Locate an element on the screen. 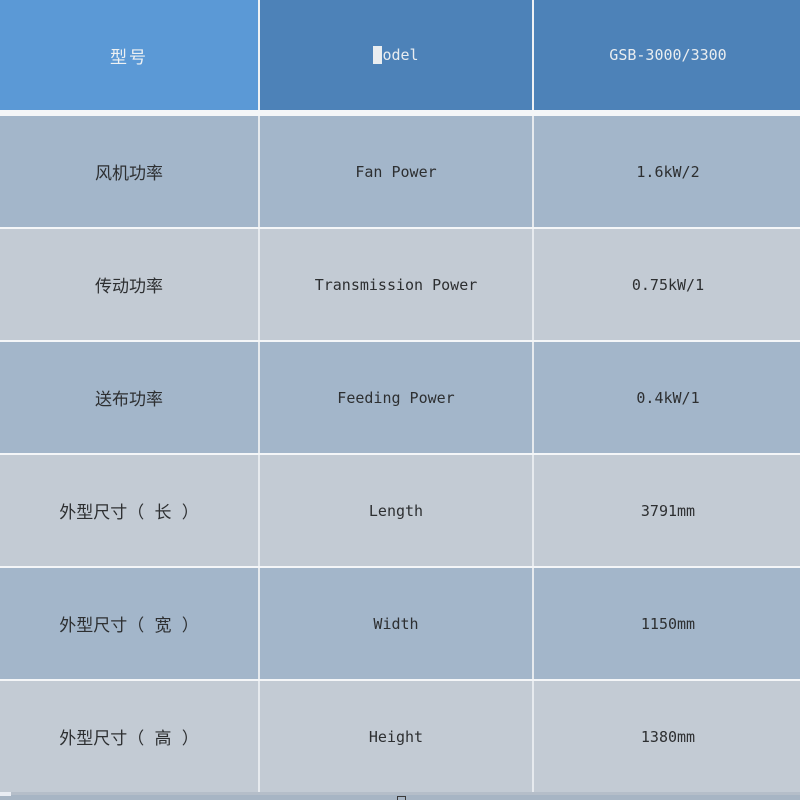 Image resolution: width=800 pixels, height=800 pixels. table-row-height: 外型尺寸（ 高 ） Height 1380mm is located at coordinates (400, 736).